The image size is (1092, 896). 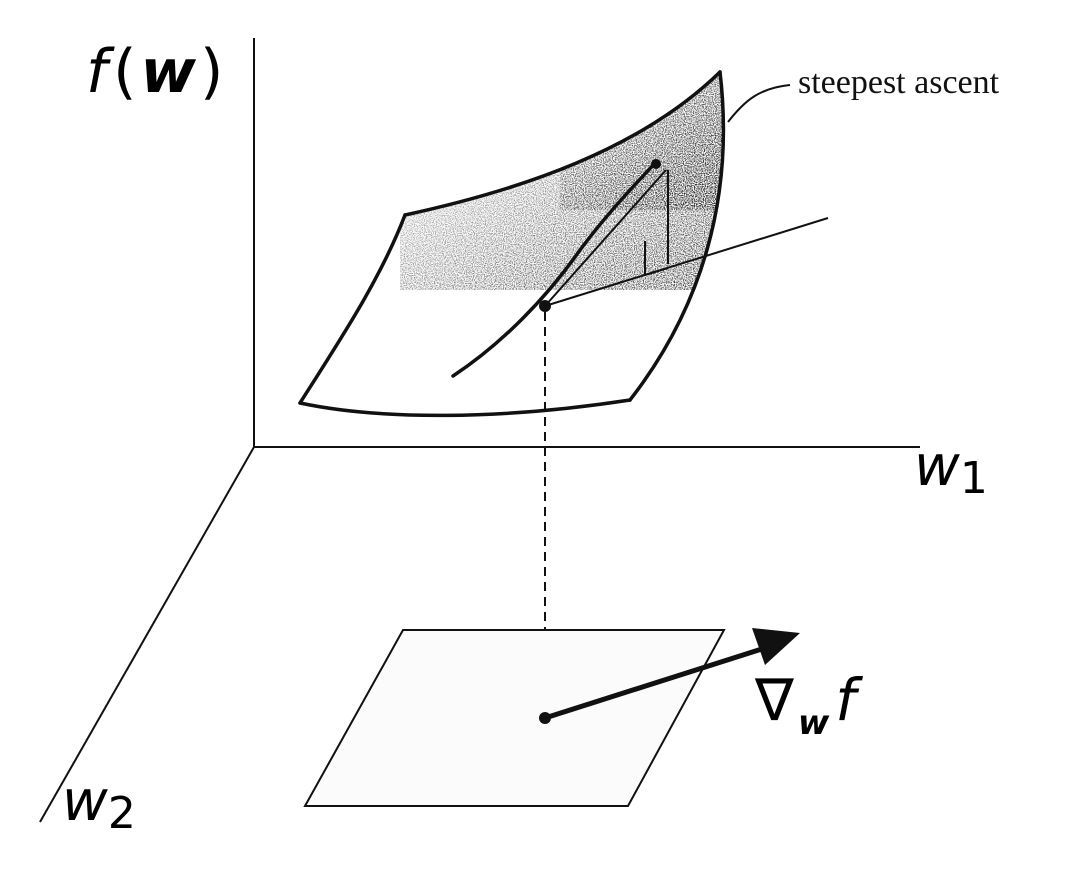 I want to click on base-point, so click(x=545, y=718).